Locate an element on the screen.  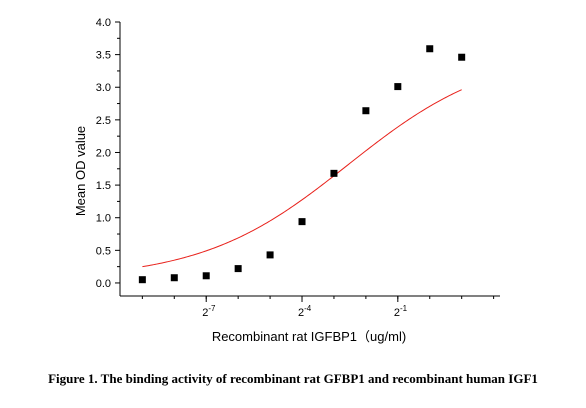
y-tick-label: 1.5 is located at coordinates (103, 186).